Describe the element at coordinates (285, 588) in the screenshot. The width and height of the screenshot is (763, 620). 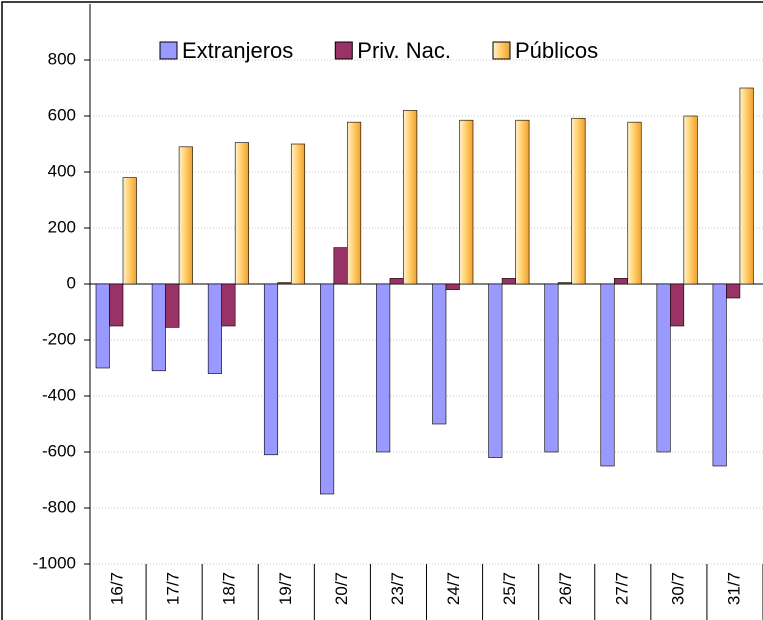
I see `x-tick-label: 19/7` at that location.